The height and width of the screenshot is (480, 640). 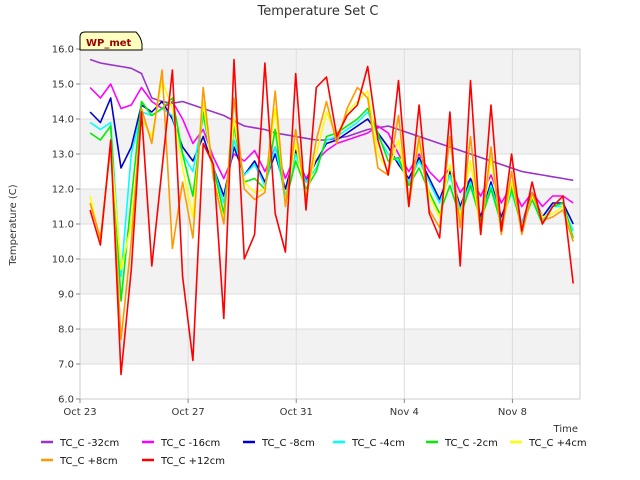 I want to click on legend-label: TC_C +4cm, so click(x=557, y=443).